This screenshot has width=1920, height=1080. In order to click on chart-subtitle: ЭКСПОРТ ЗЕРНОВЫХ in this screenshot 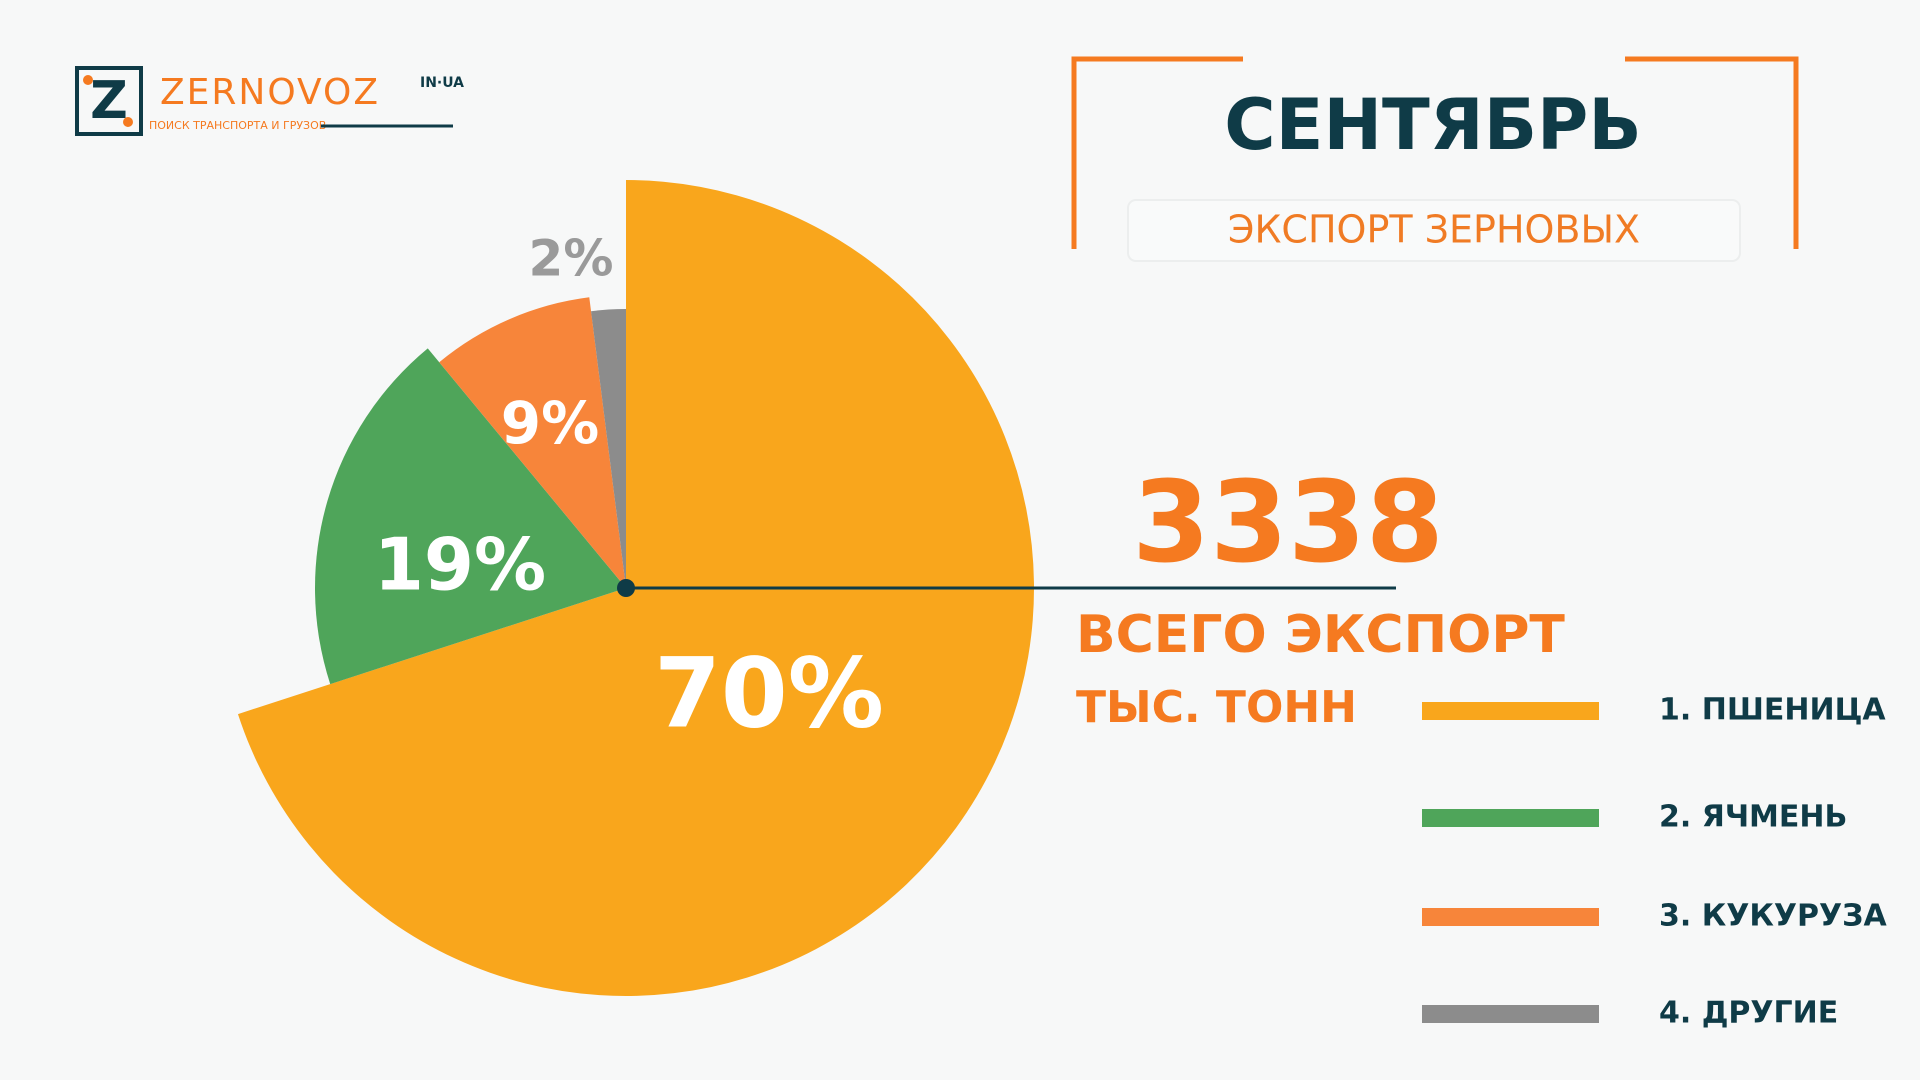, I will do `click(1434, 230)`.